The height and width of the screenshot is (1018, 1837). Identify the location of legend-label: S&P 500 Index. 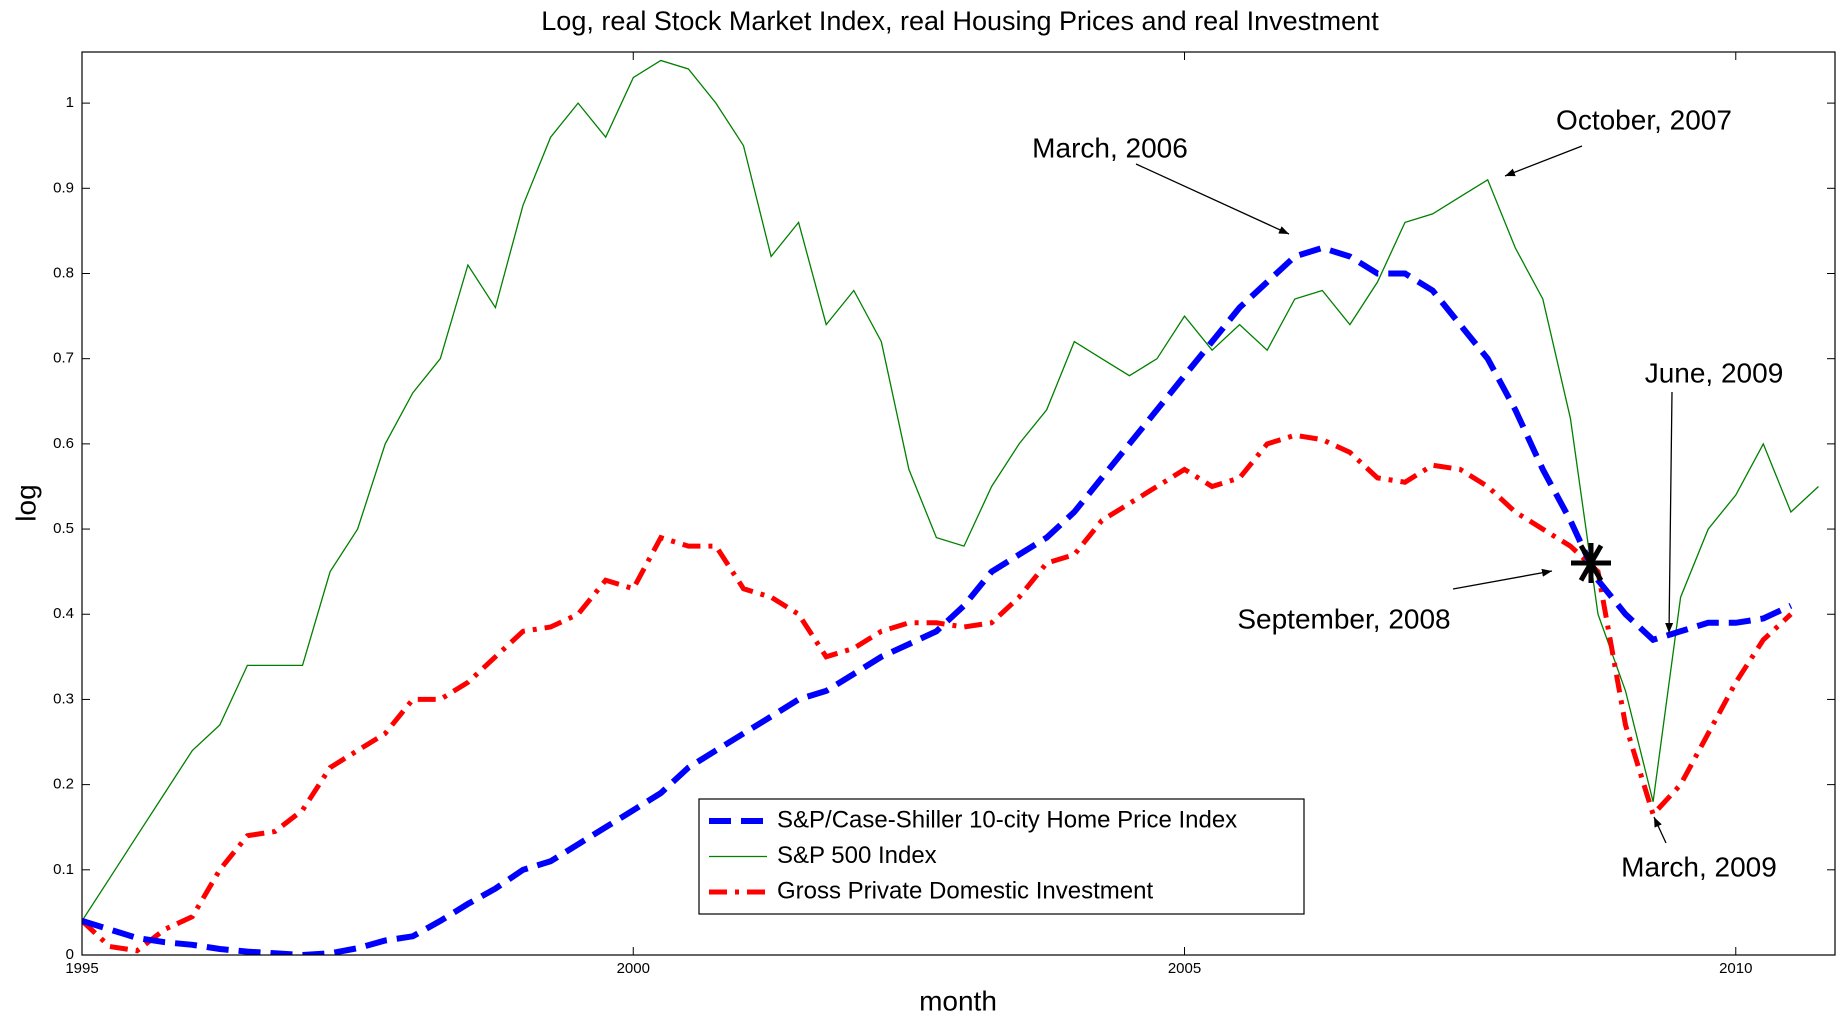
(857, 855).